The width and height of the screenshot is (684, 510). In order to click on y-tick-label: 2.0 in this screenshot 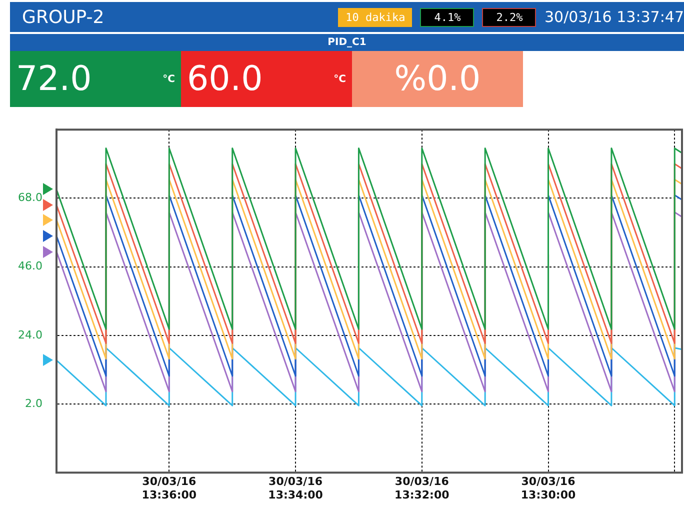, I will do `click(33, 403)`.